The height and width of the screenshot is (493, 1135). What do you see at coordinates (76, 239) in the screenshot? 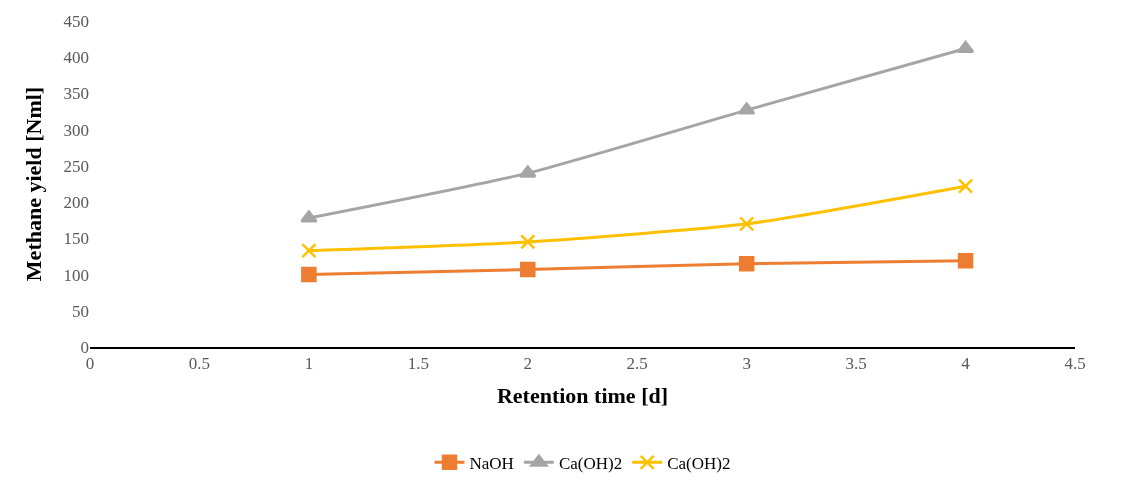
I see `y-tick-label: 150` at bounding box center [76, 239].